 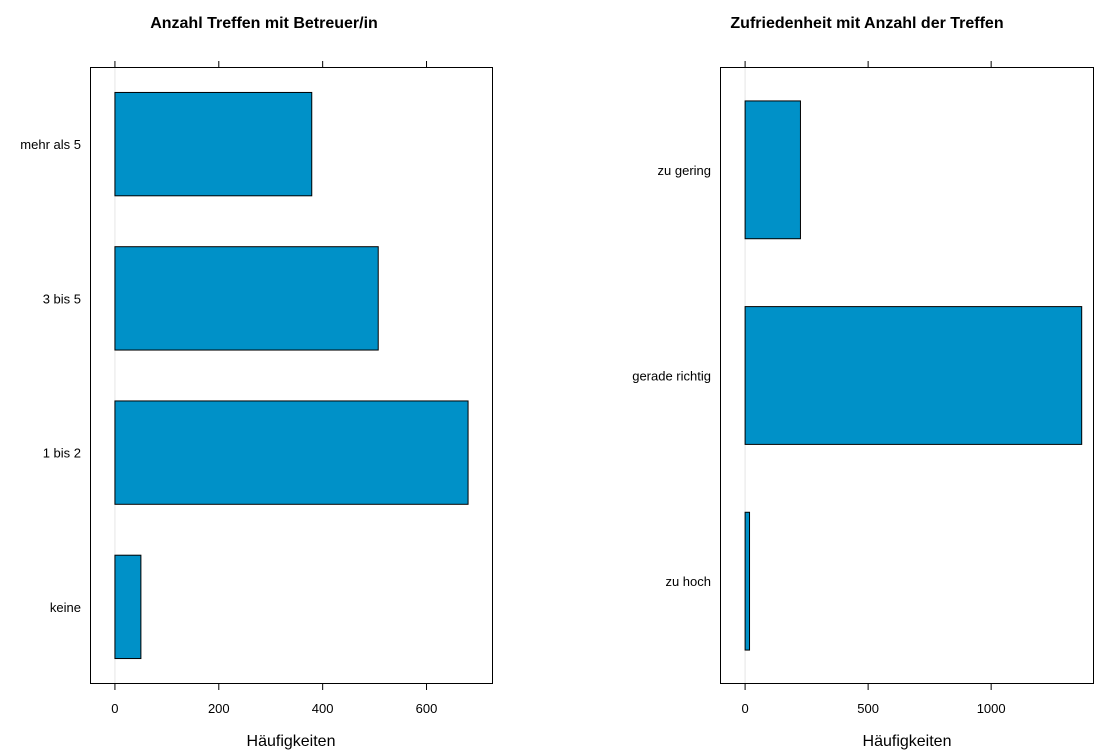 What do you see at coordinates (62, 453) in the screenshot?
I see `y-tick-label: 1 bis 2` at bounding box center [62, 453].